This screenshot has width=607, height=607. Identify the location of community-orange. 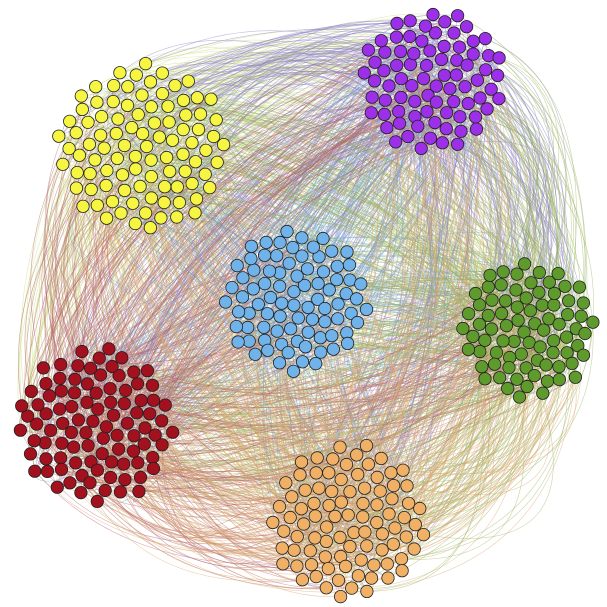
(348, 521).